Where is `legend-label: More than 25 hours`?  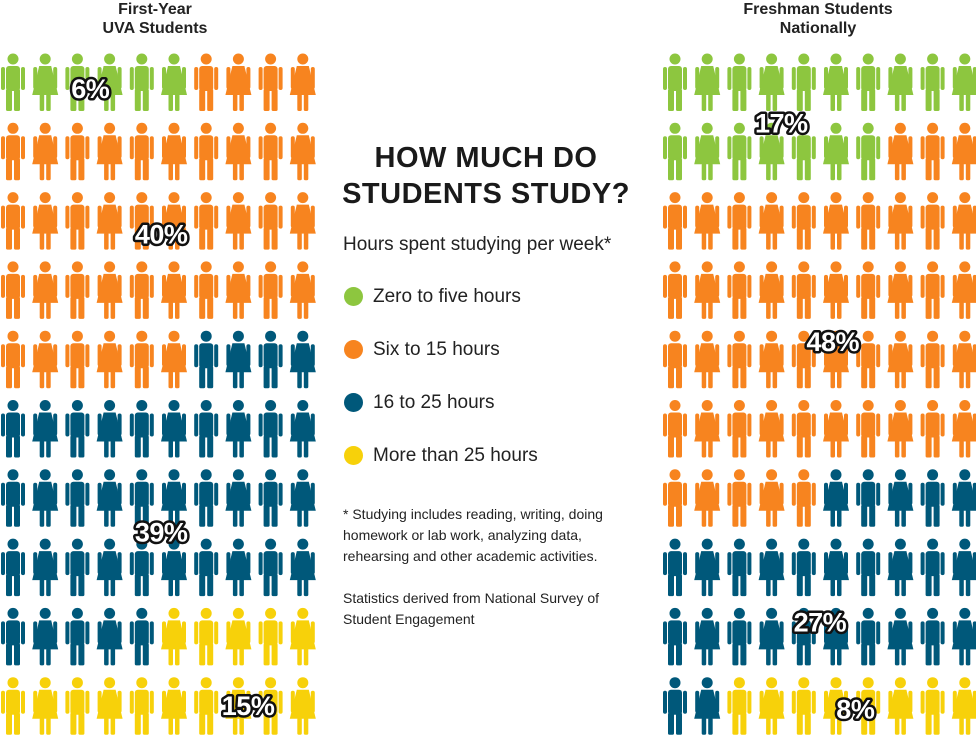
legend-label: More than 25 hours is located at coordinates (455, 455).